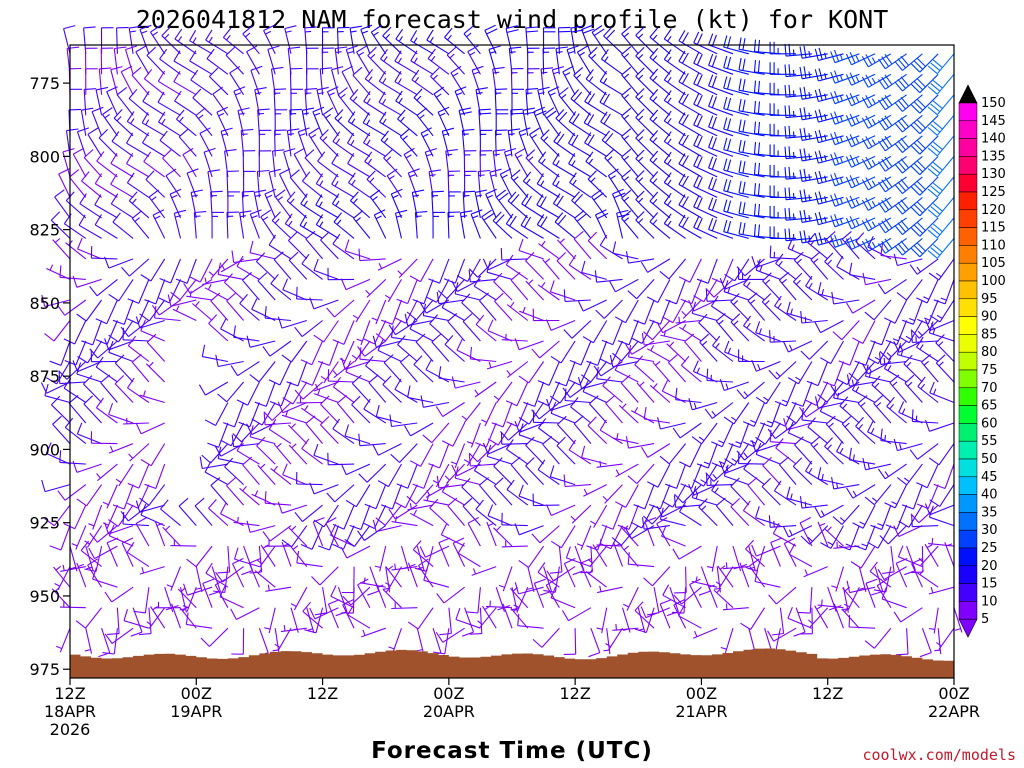  I want to click on x-tick-label: 21APR, so click(701, 711).